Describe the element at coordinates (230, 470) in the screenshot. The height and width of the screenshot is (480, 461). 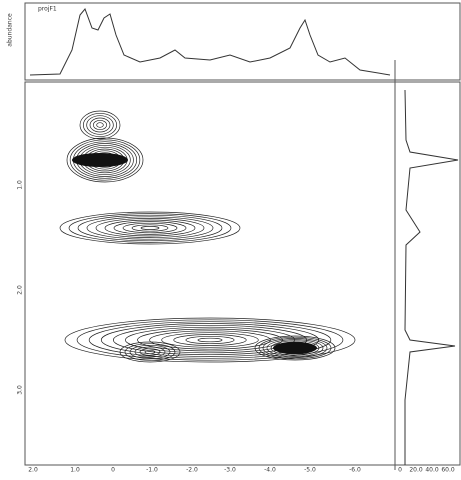
I see `x-tick-label: -3.0` at that location.